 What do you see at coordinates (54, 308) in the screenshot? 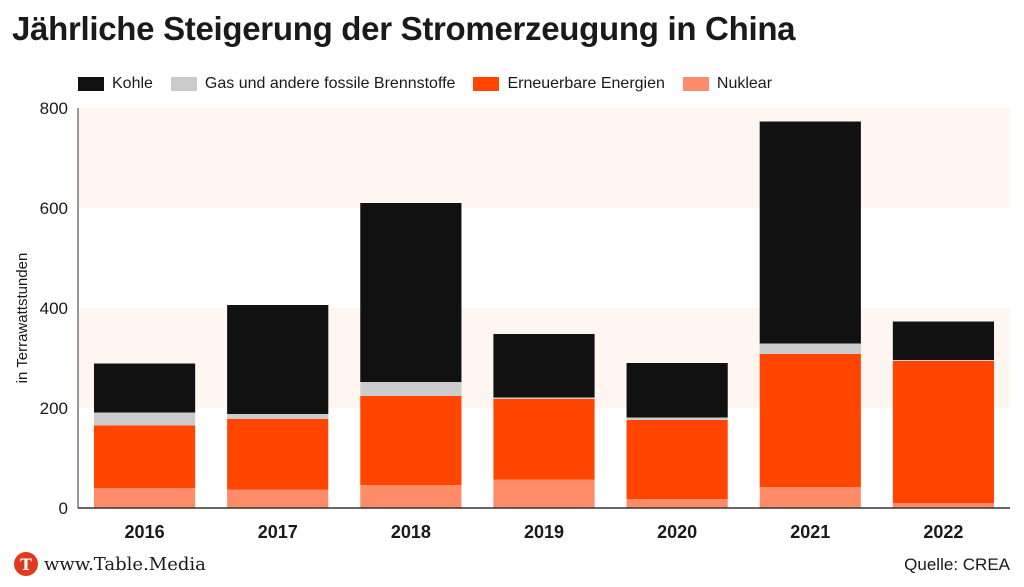
I see `y-tick-label: 400` at bounding box center [54, 308].